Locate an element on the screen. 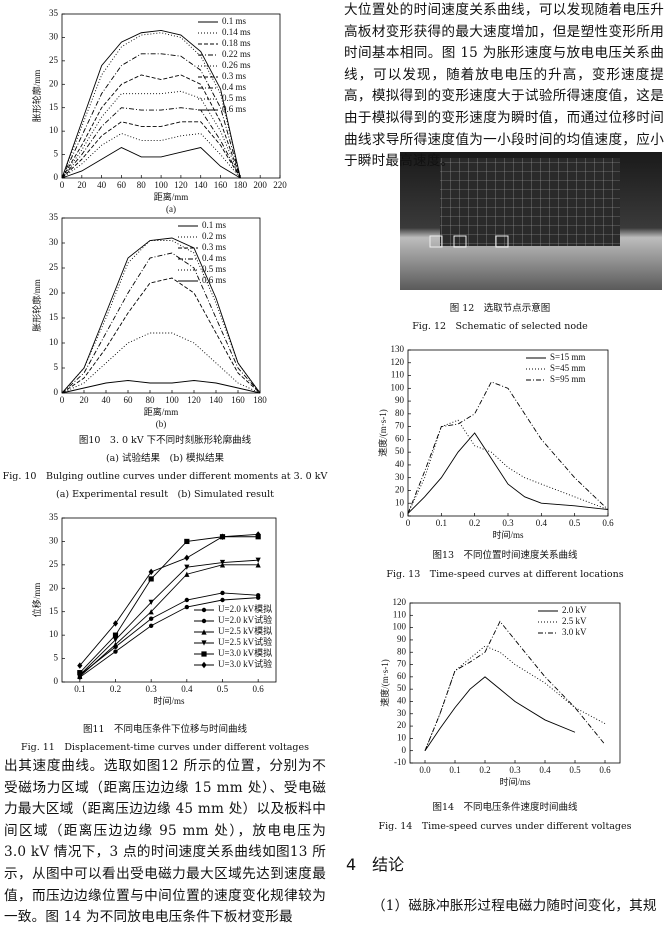 The image size is (668, 938). legend-label: 0.22 ms is located at coordinates (236, 54).